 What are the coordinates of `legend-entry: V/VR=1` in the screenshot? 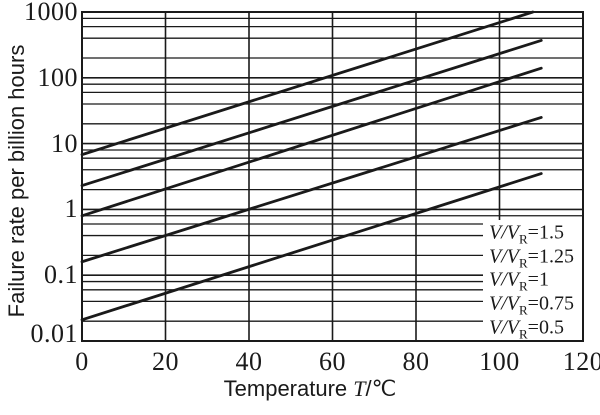 It's located at (519, 281).